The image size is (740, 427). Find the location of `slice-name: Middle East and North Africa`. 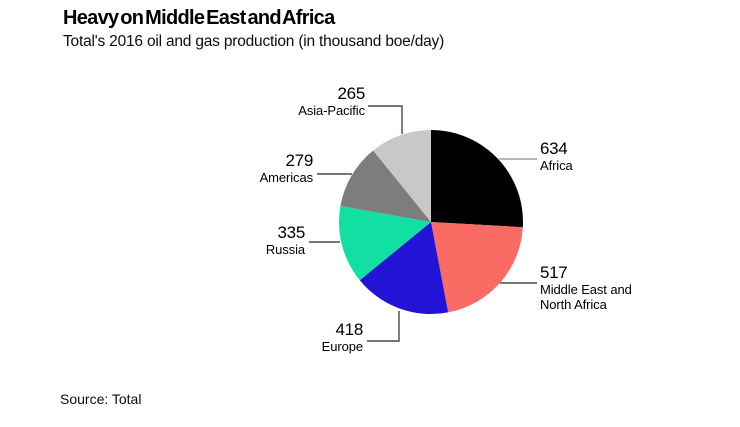

slice-name: Middle East and North Africa is located at coordinates (586, 297).